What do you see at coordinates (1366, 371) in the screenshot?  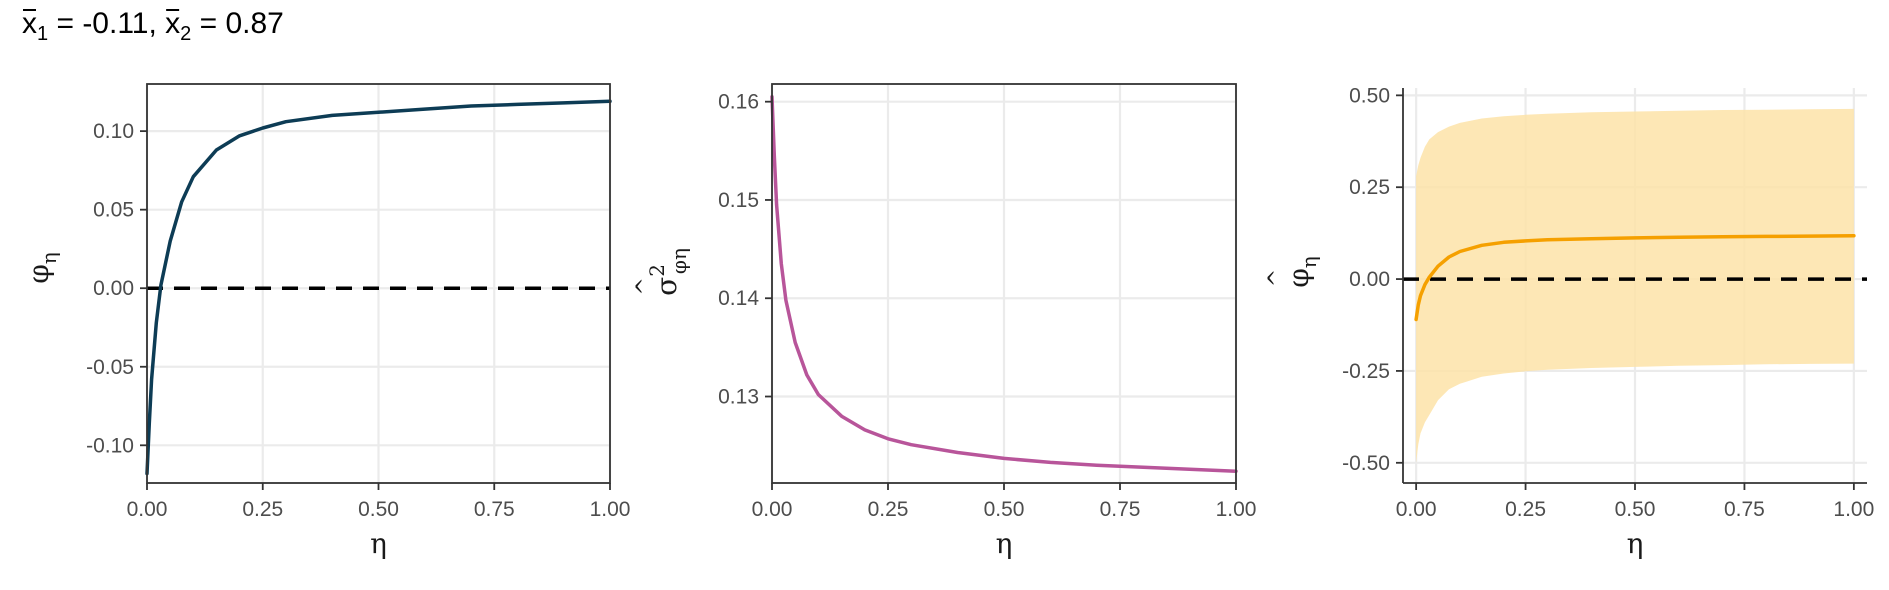 I see `y-tick-label: -0.25` at bounding box center [1366, 371].